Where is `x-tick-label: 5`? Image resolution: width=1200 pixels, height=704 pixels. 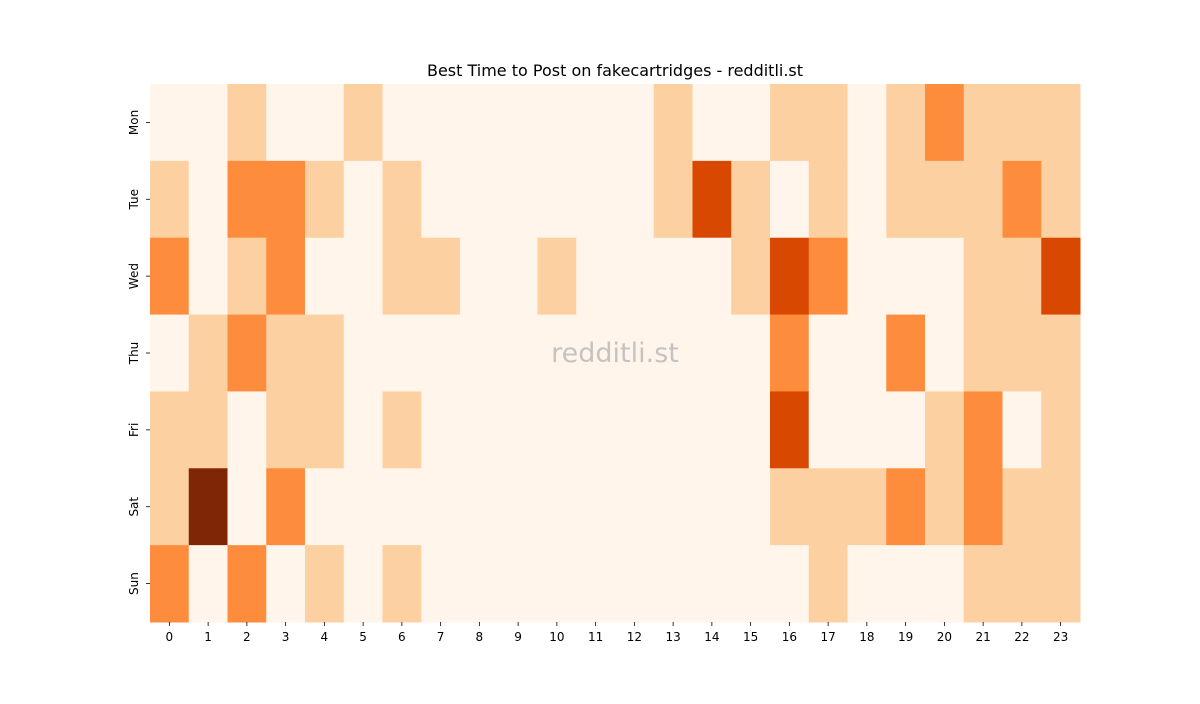
x-tick-label: 5 is located at coordinates (363, 637).